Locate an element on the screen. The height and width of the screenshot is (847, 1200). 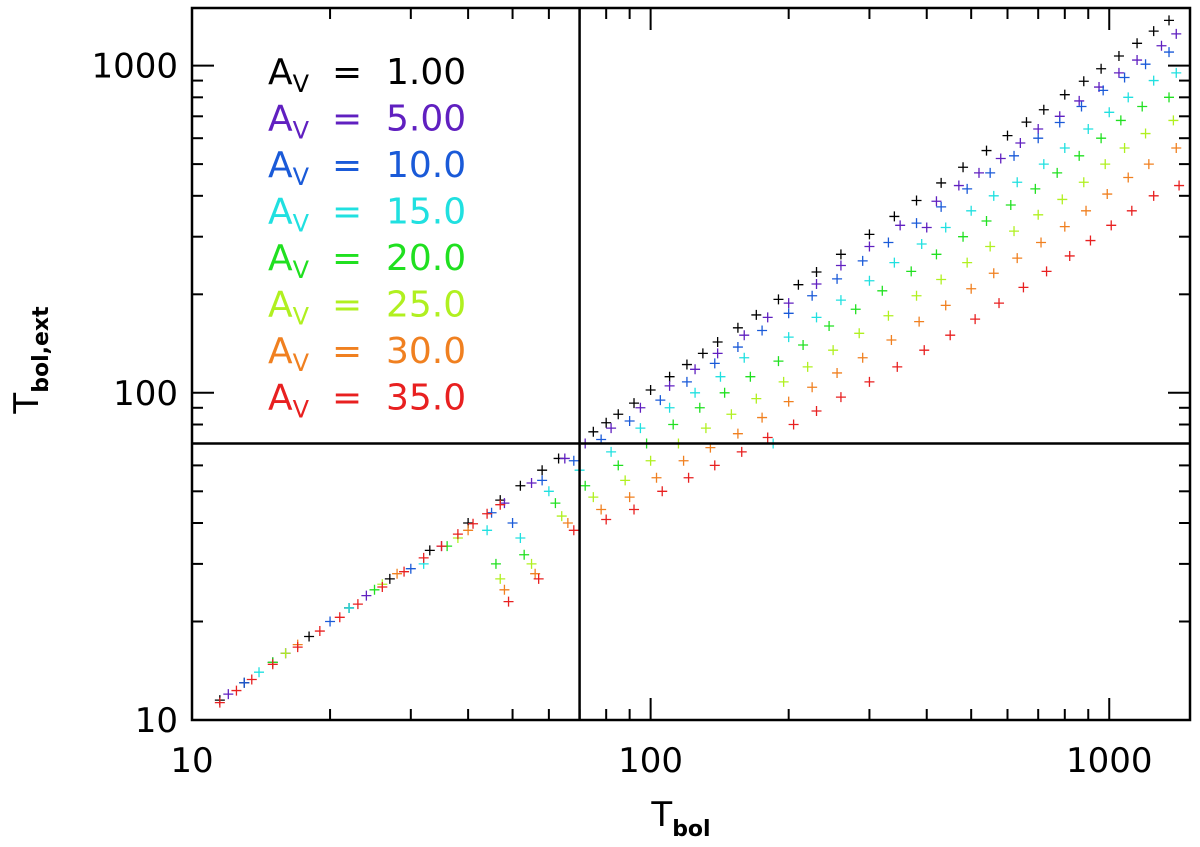
legend-entry: AV = 10.0 is located at coordinates (367, 168).